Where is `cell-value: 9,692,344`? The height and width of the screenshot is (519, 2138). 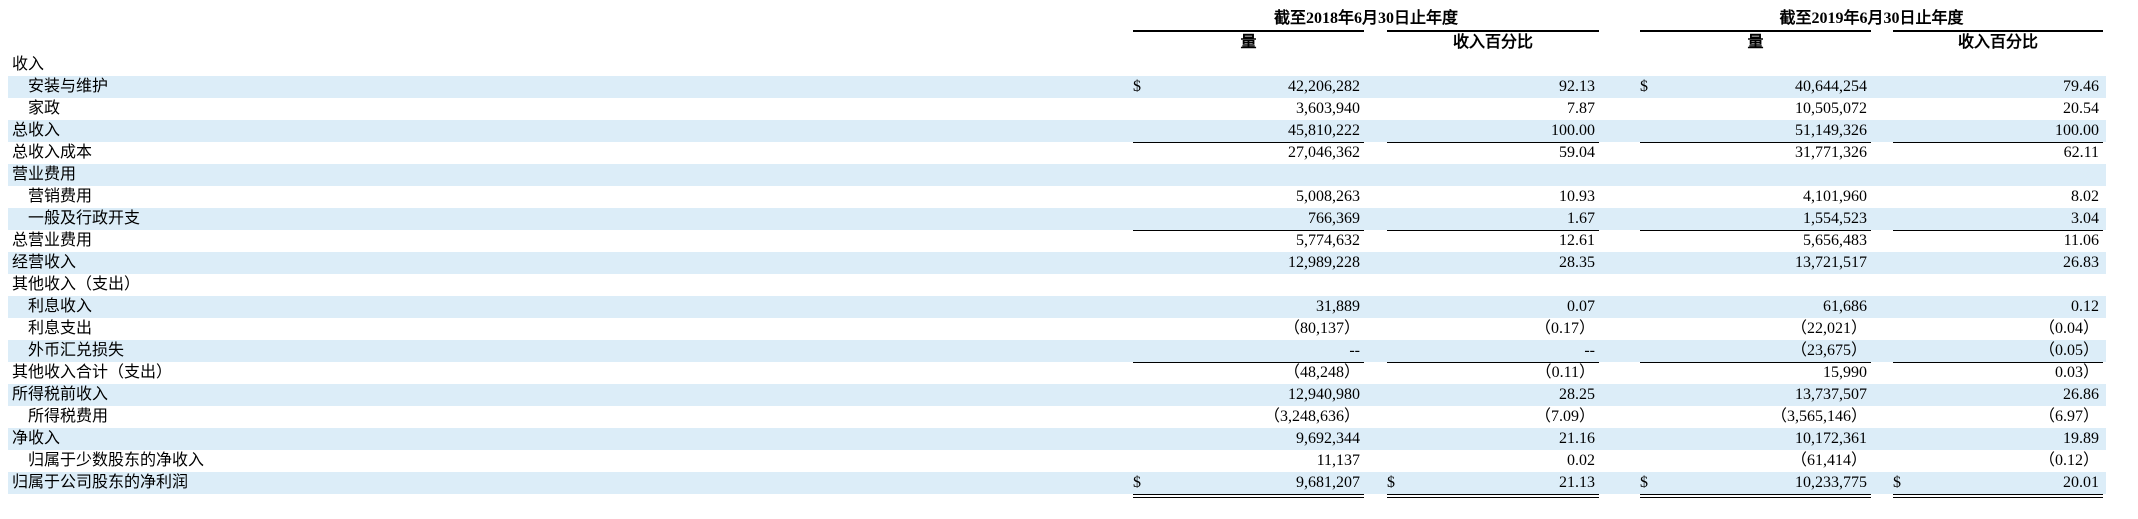
cell-value: 9,692,344 is located at coordinates (1328, 438).